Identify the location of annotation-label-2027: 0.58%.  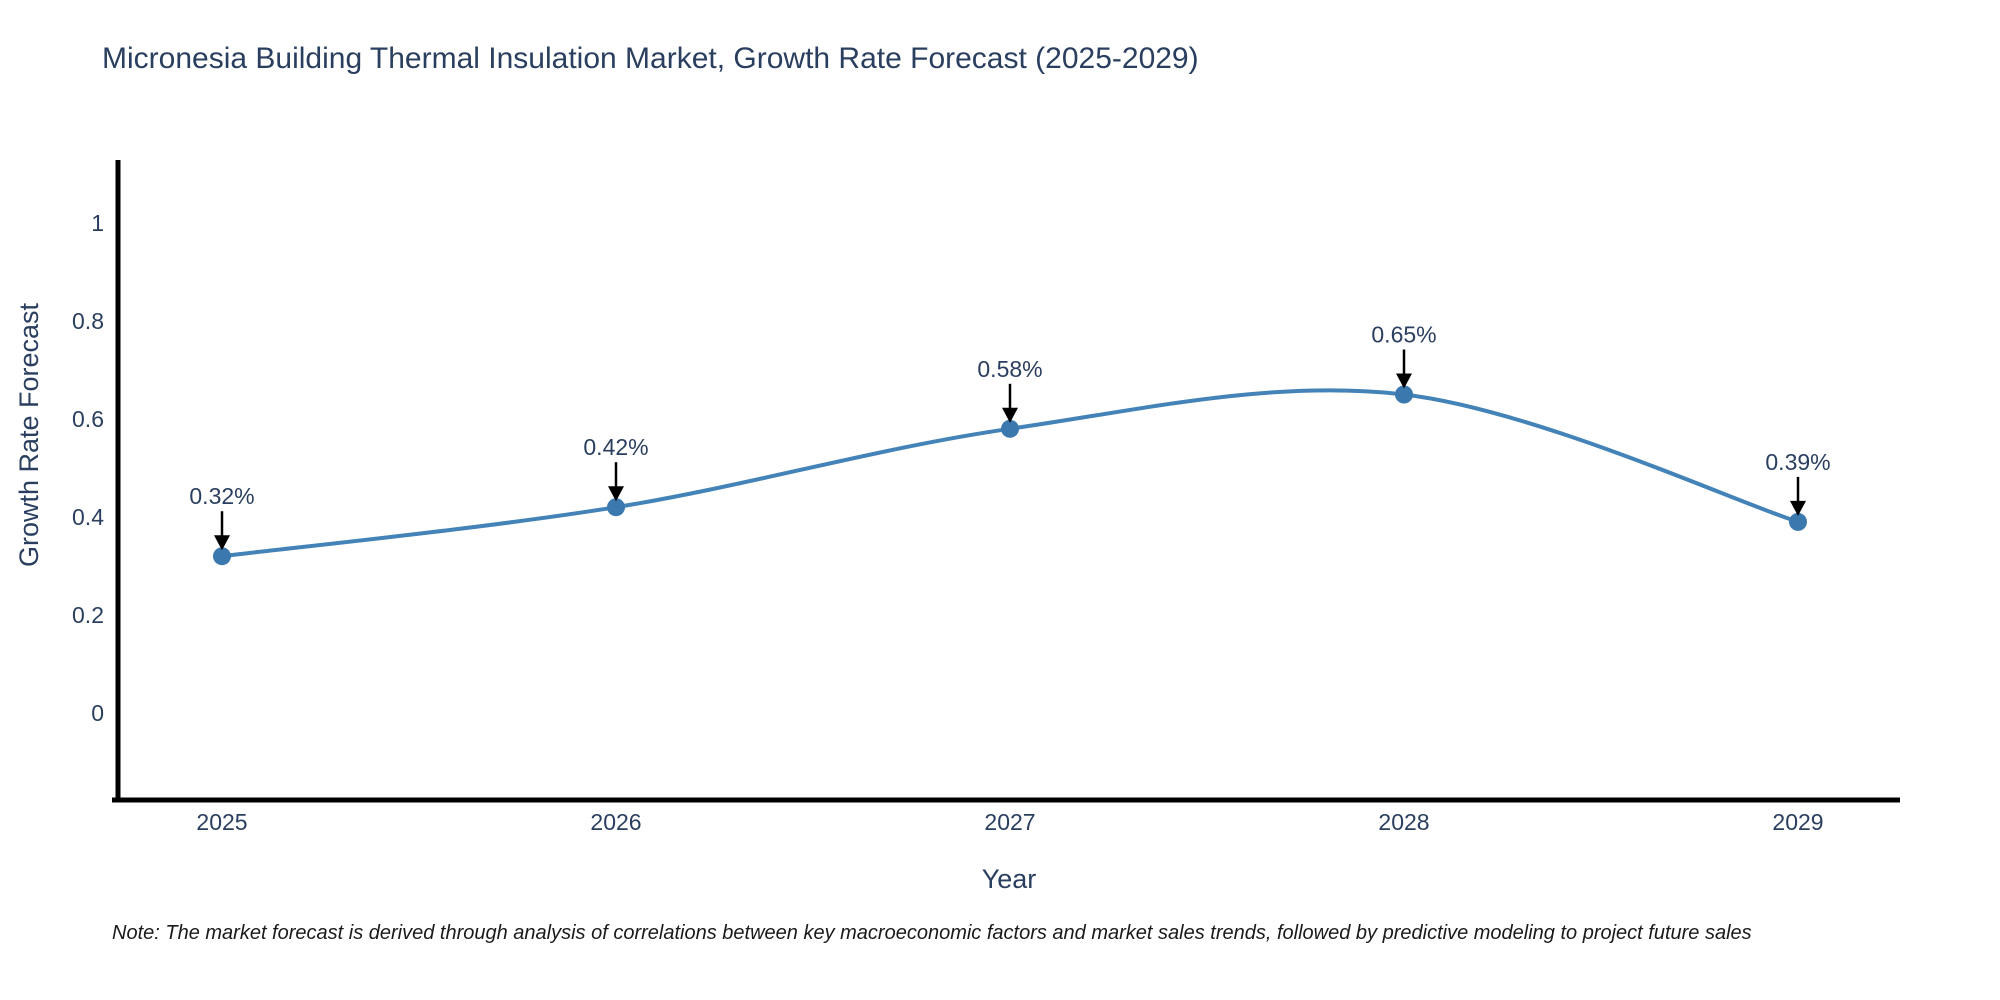
(1009, 369).